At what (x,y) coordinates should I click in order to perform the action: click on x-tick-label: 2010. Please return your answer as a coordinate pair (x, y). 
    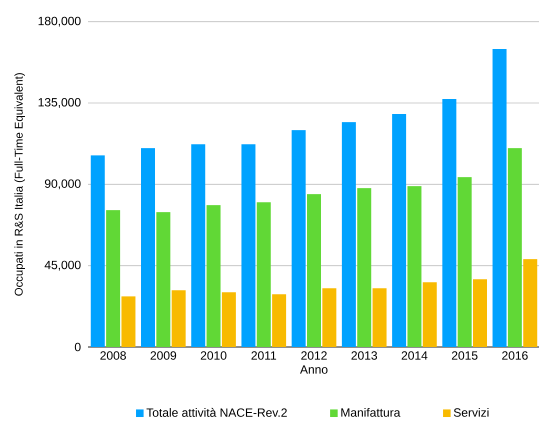
    Looking at the image, I should click on (213, 355).